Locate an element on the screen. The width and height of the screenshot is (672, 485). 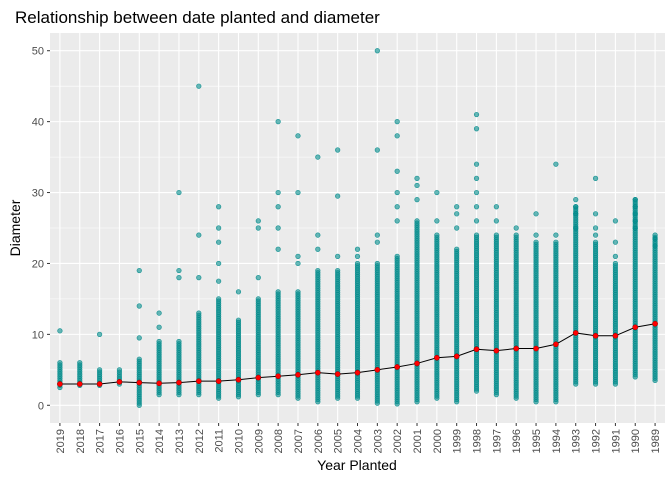
mean-trend is located at coordinates (357, 353).